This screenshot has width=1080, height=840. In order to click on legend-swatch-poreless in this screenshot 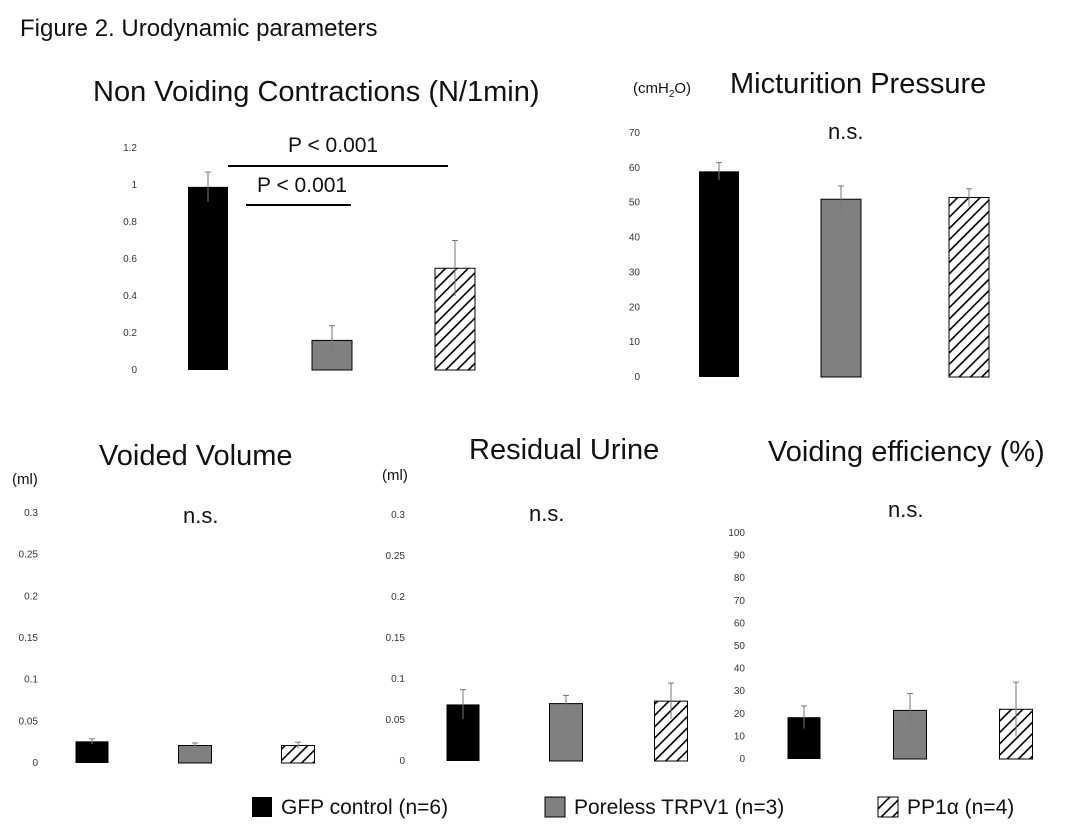, I will do `click(555, 807)`.